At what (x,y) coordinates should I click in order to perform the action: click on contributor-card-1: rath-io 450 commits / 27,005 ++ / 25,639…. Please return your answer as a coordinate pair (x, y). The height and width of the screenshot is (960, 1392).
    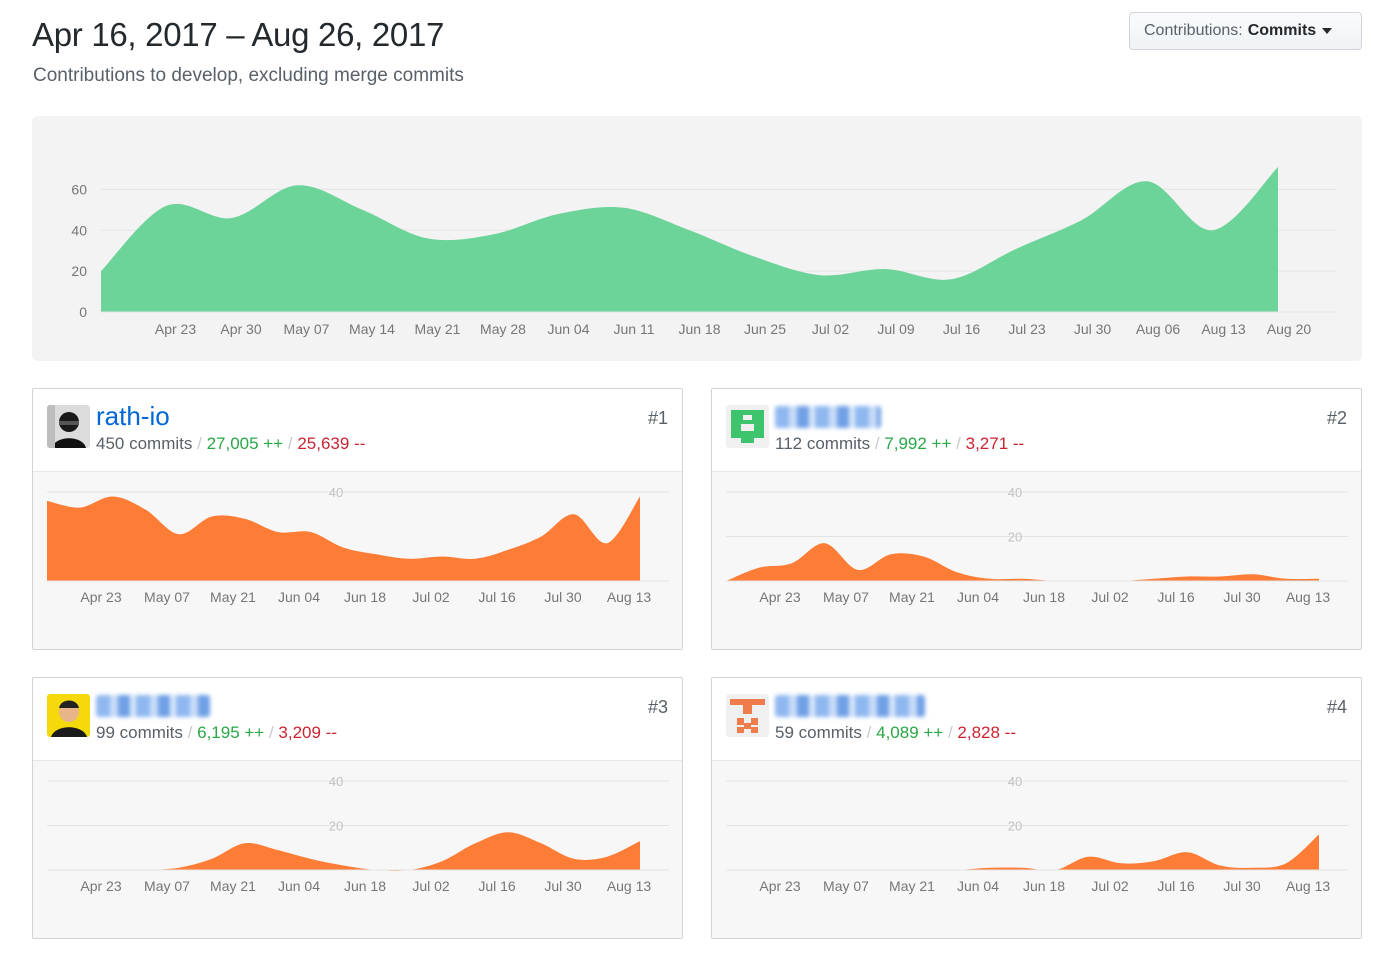
    Looking at the image, I should click on (357, 519).